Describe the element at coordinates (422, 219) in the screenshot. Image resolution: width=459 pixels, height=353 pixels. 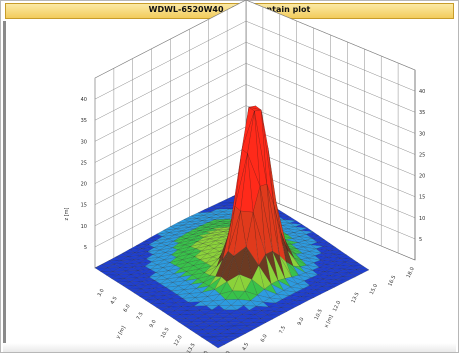
I see `z-tick-label-right: 10` at that location.